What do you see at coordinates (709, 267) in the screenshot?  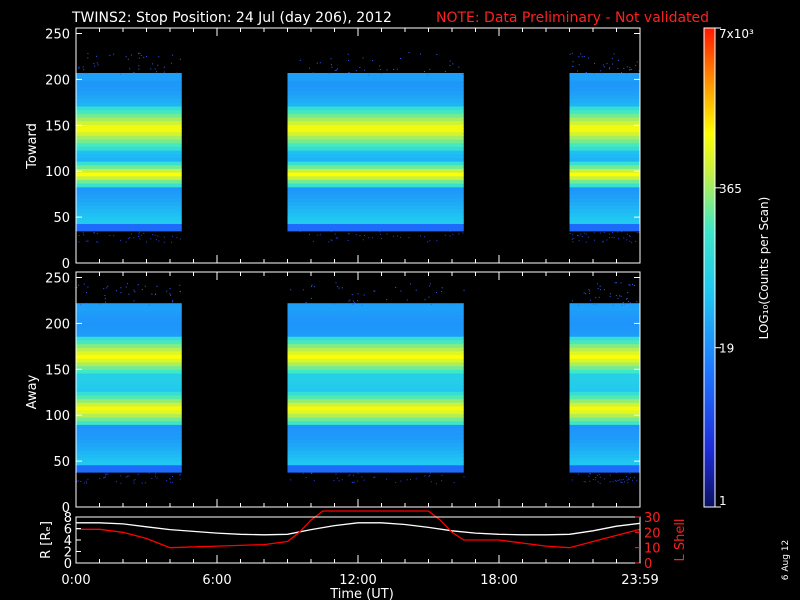 I see `colorbar` at bounding box center [709, 267].